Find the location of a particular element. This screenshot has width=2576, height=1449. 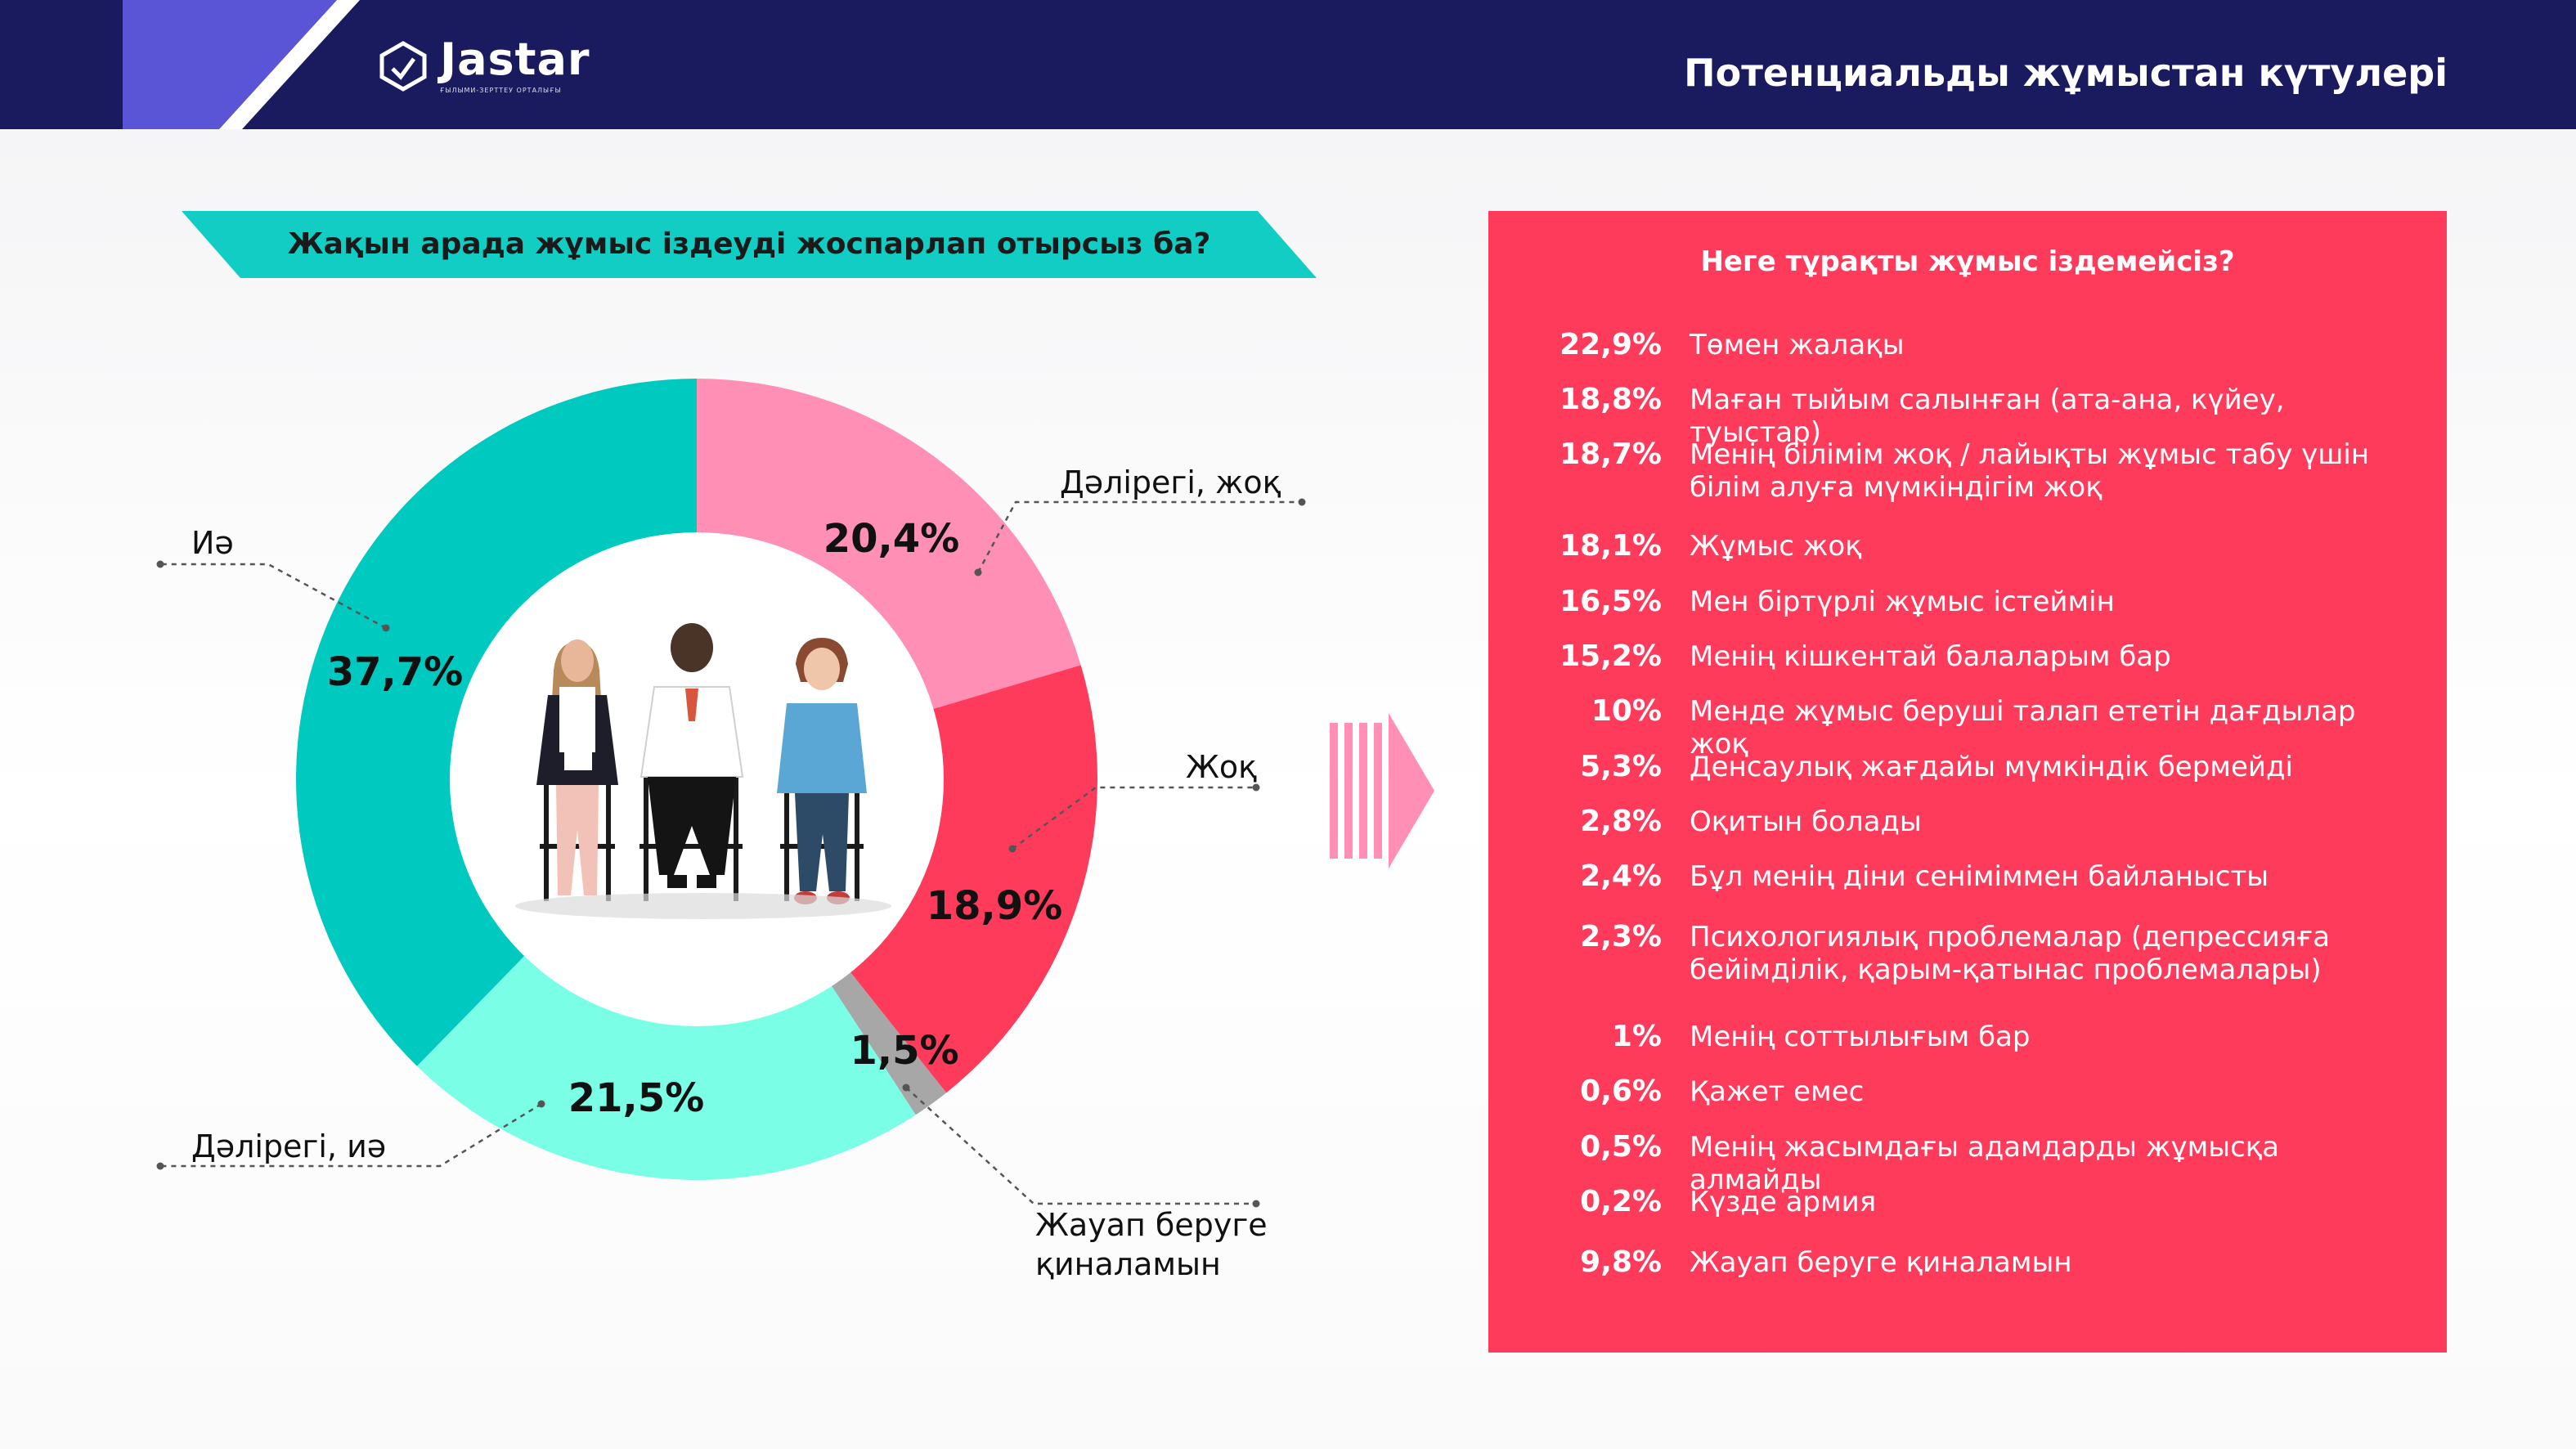

list-item-label: Оқитын болады is located at coordinates (1806, 821).